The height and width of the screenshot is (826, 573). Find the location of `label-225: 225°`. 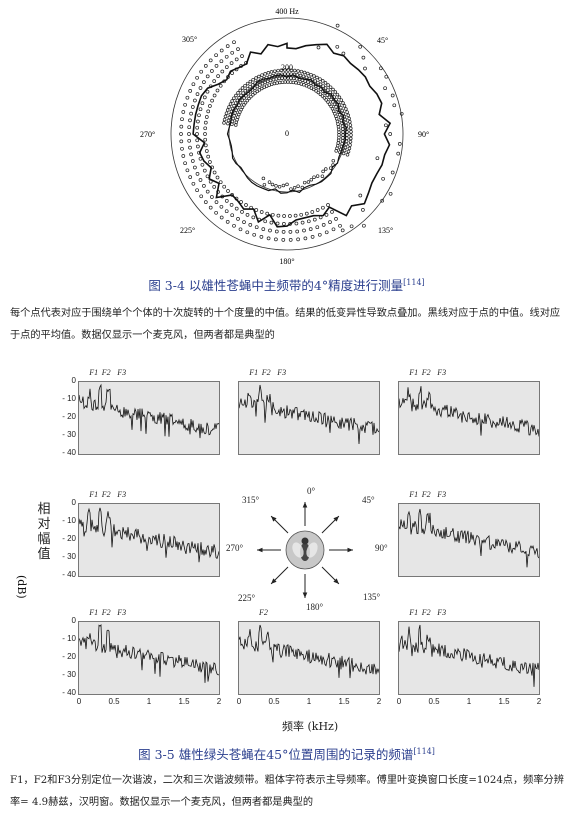

label-225: 225° is located at coordinates (187, 230).